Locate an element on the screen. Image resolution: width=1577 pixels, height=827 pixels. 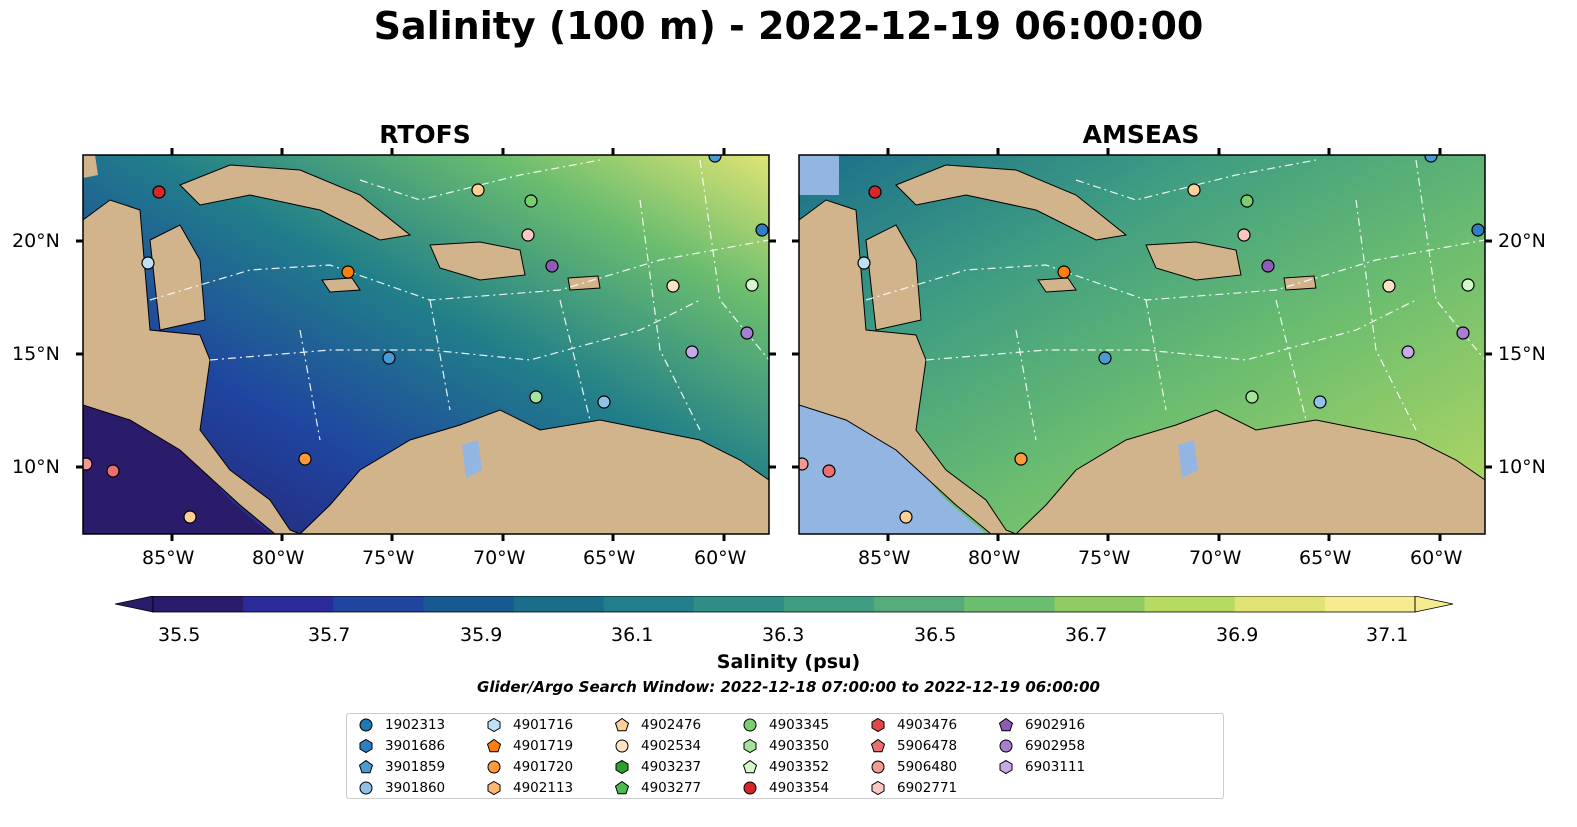
legend-item: 4903237 is located at coordinates (656, 767).